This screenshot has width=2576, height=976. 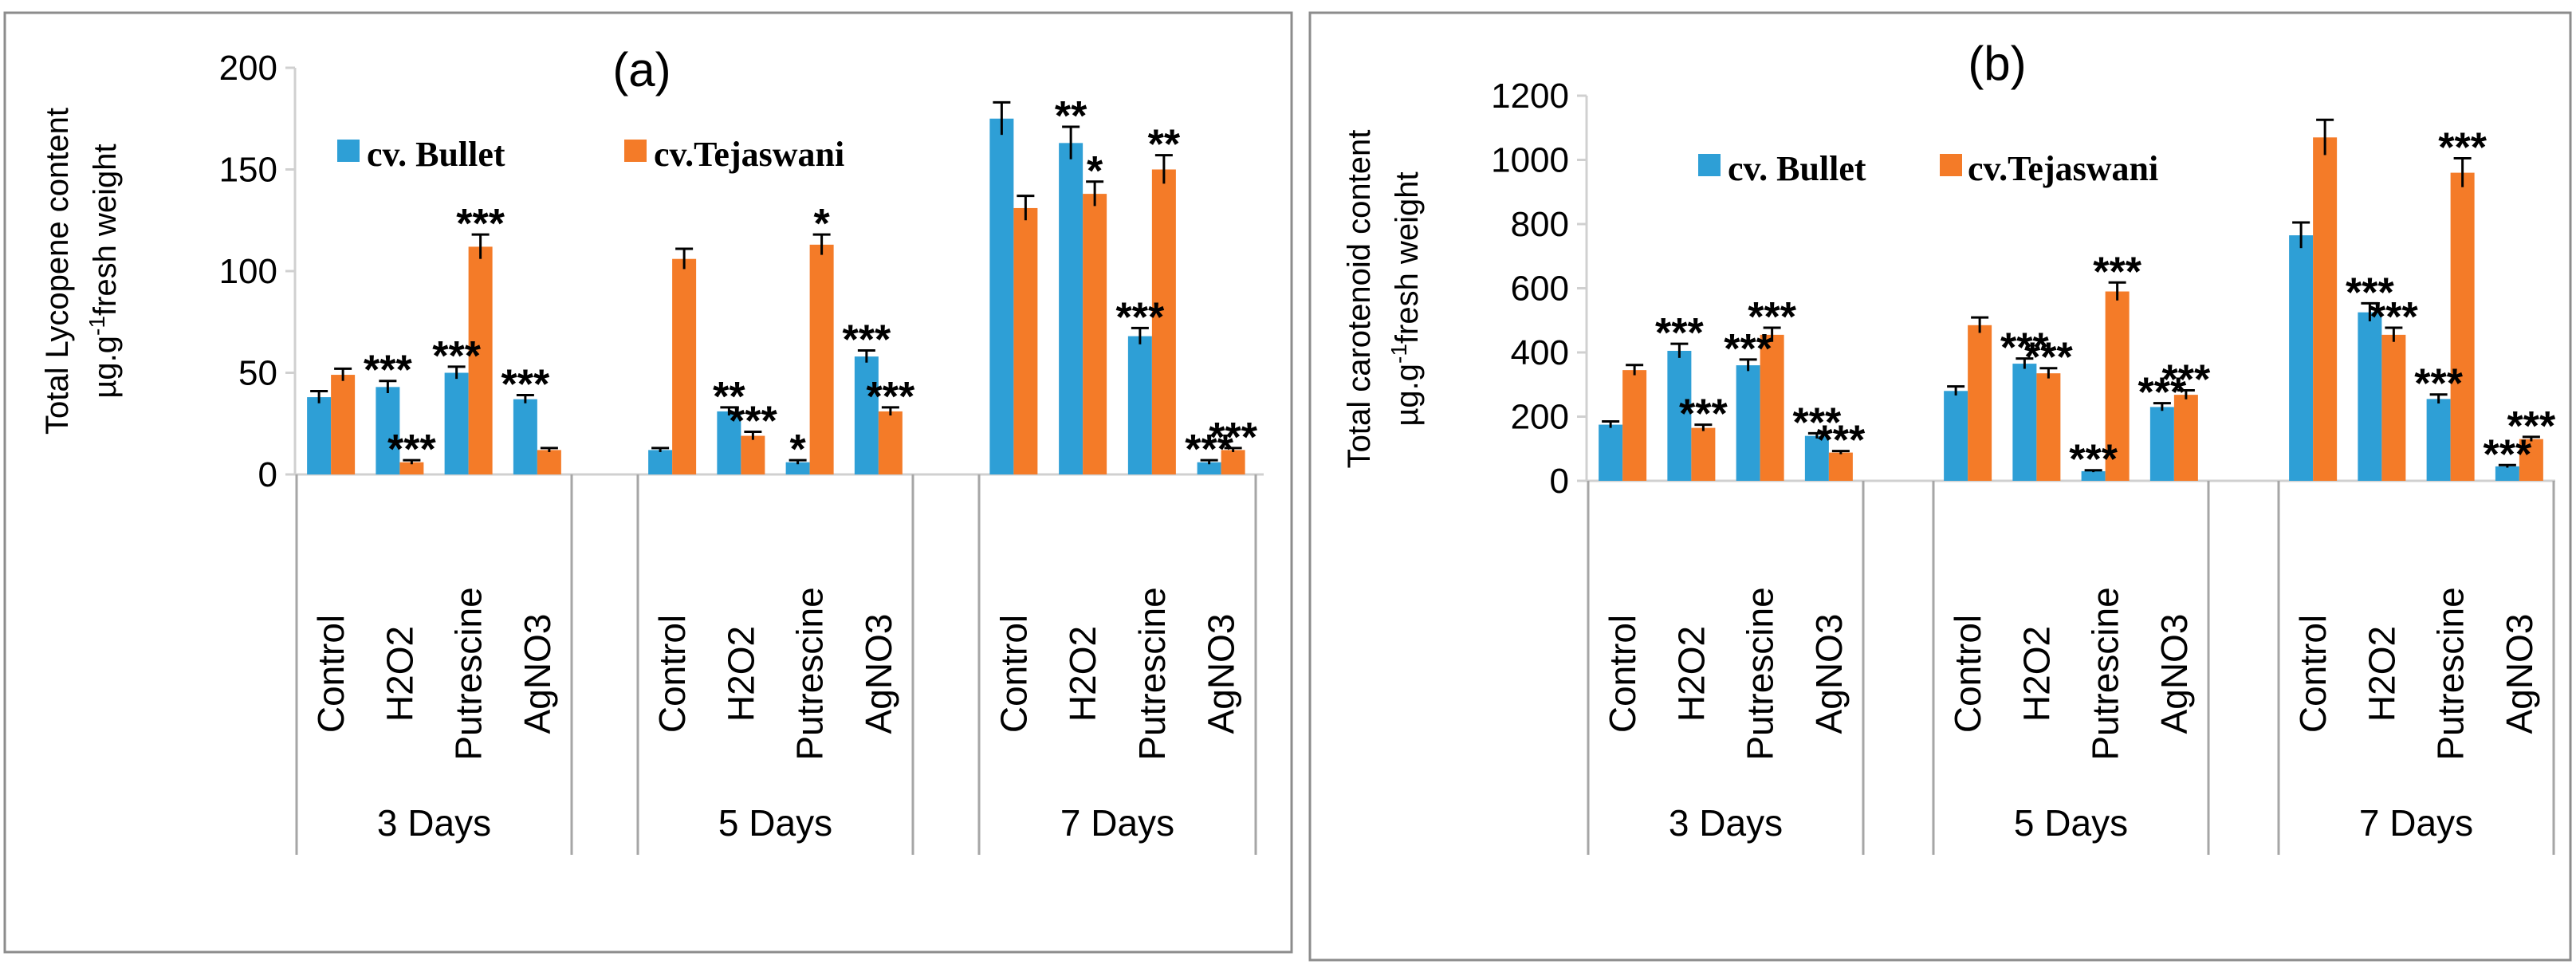 What do you see at coordinates (1530, 160) in the screenshot?
I see `y-tick-label: 1000` at bounding box center [1530, 160].